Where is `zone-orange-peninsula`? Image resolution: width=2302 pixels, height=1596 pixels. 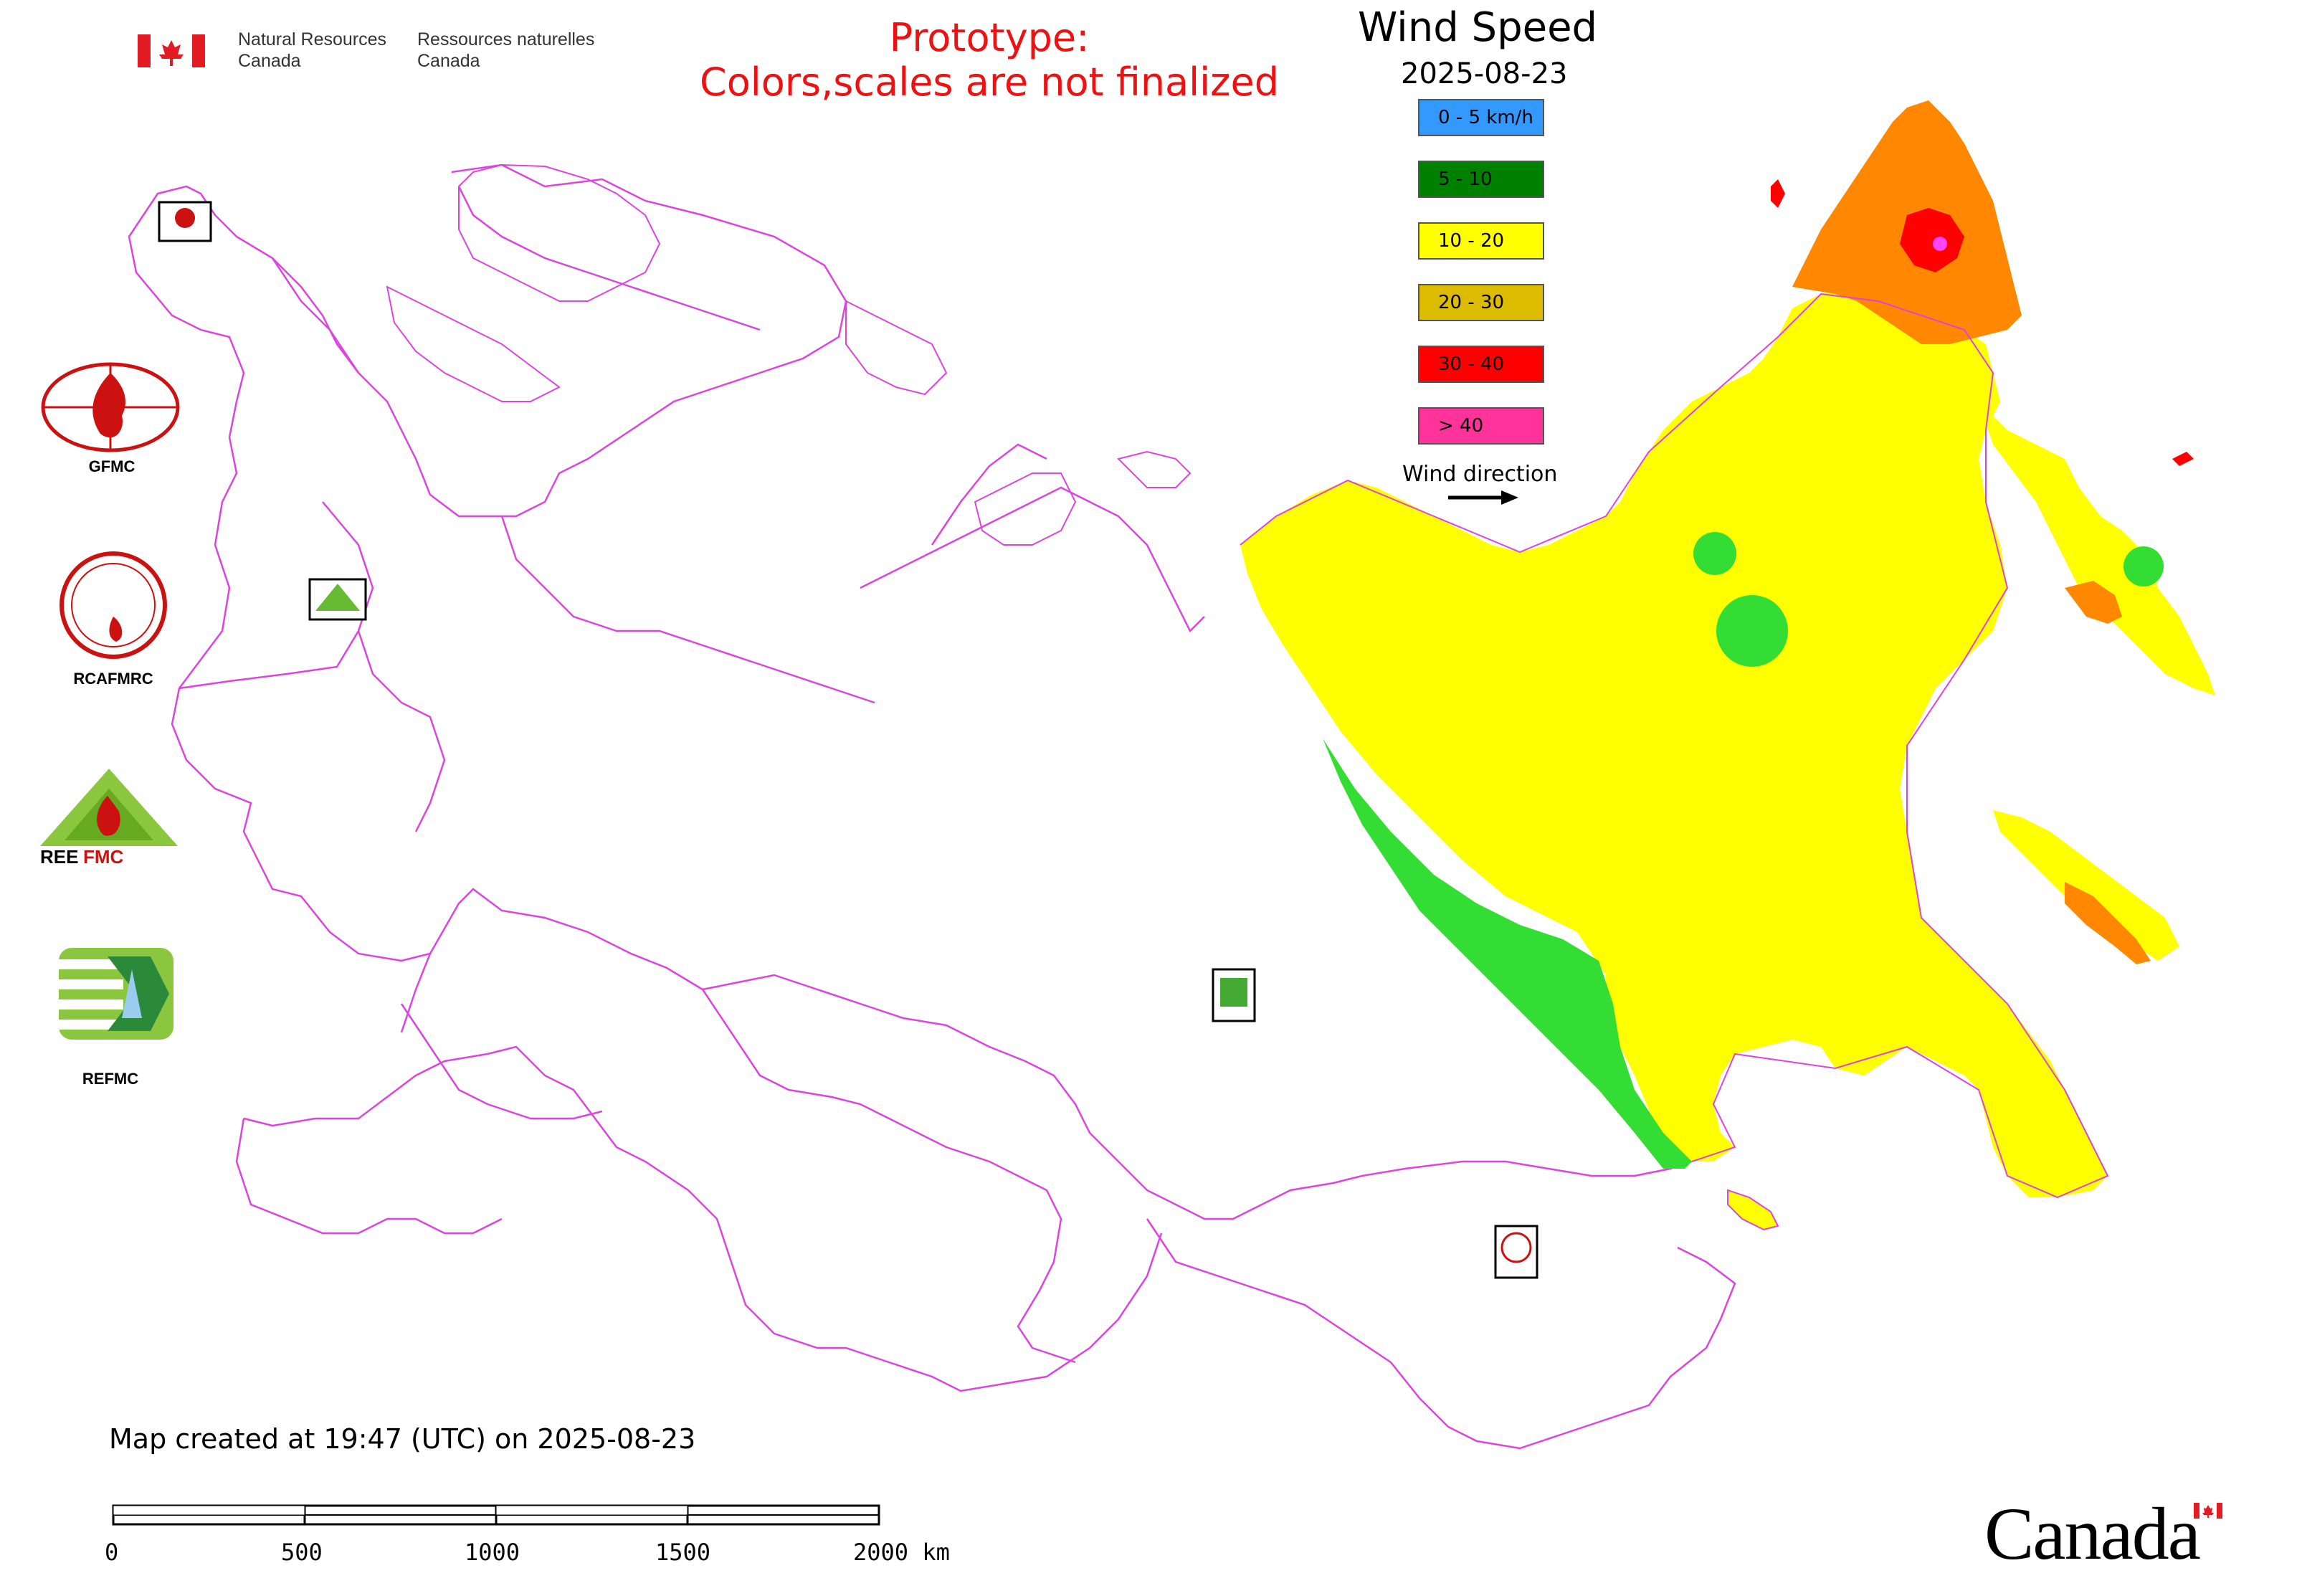
zone-orange-peninsula is located at coordinates (2108, 923).